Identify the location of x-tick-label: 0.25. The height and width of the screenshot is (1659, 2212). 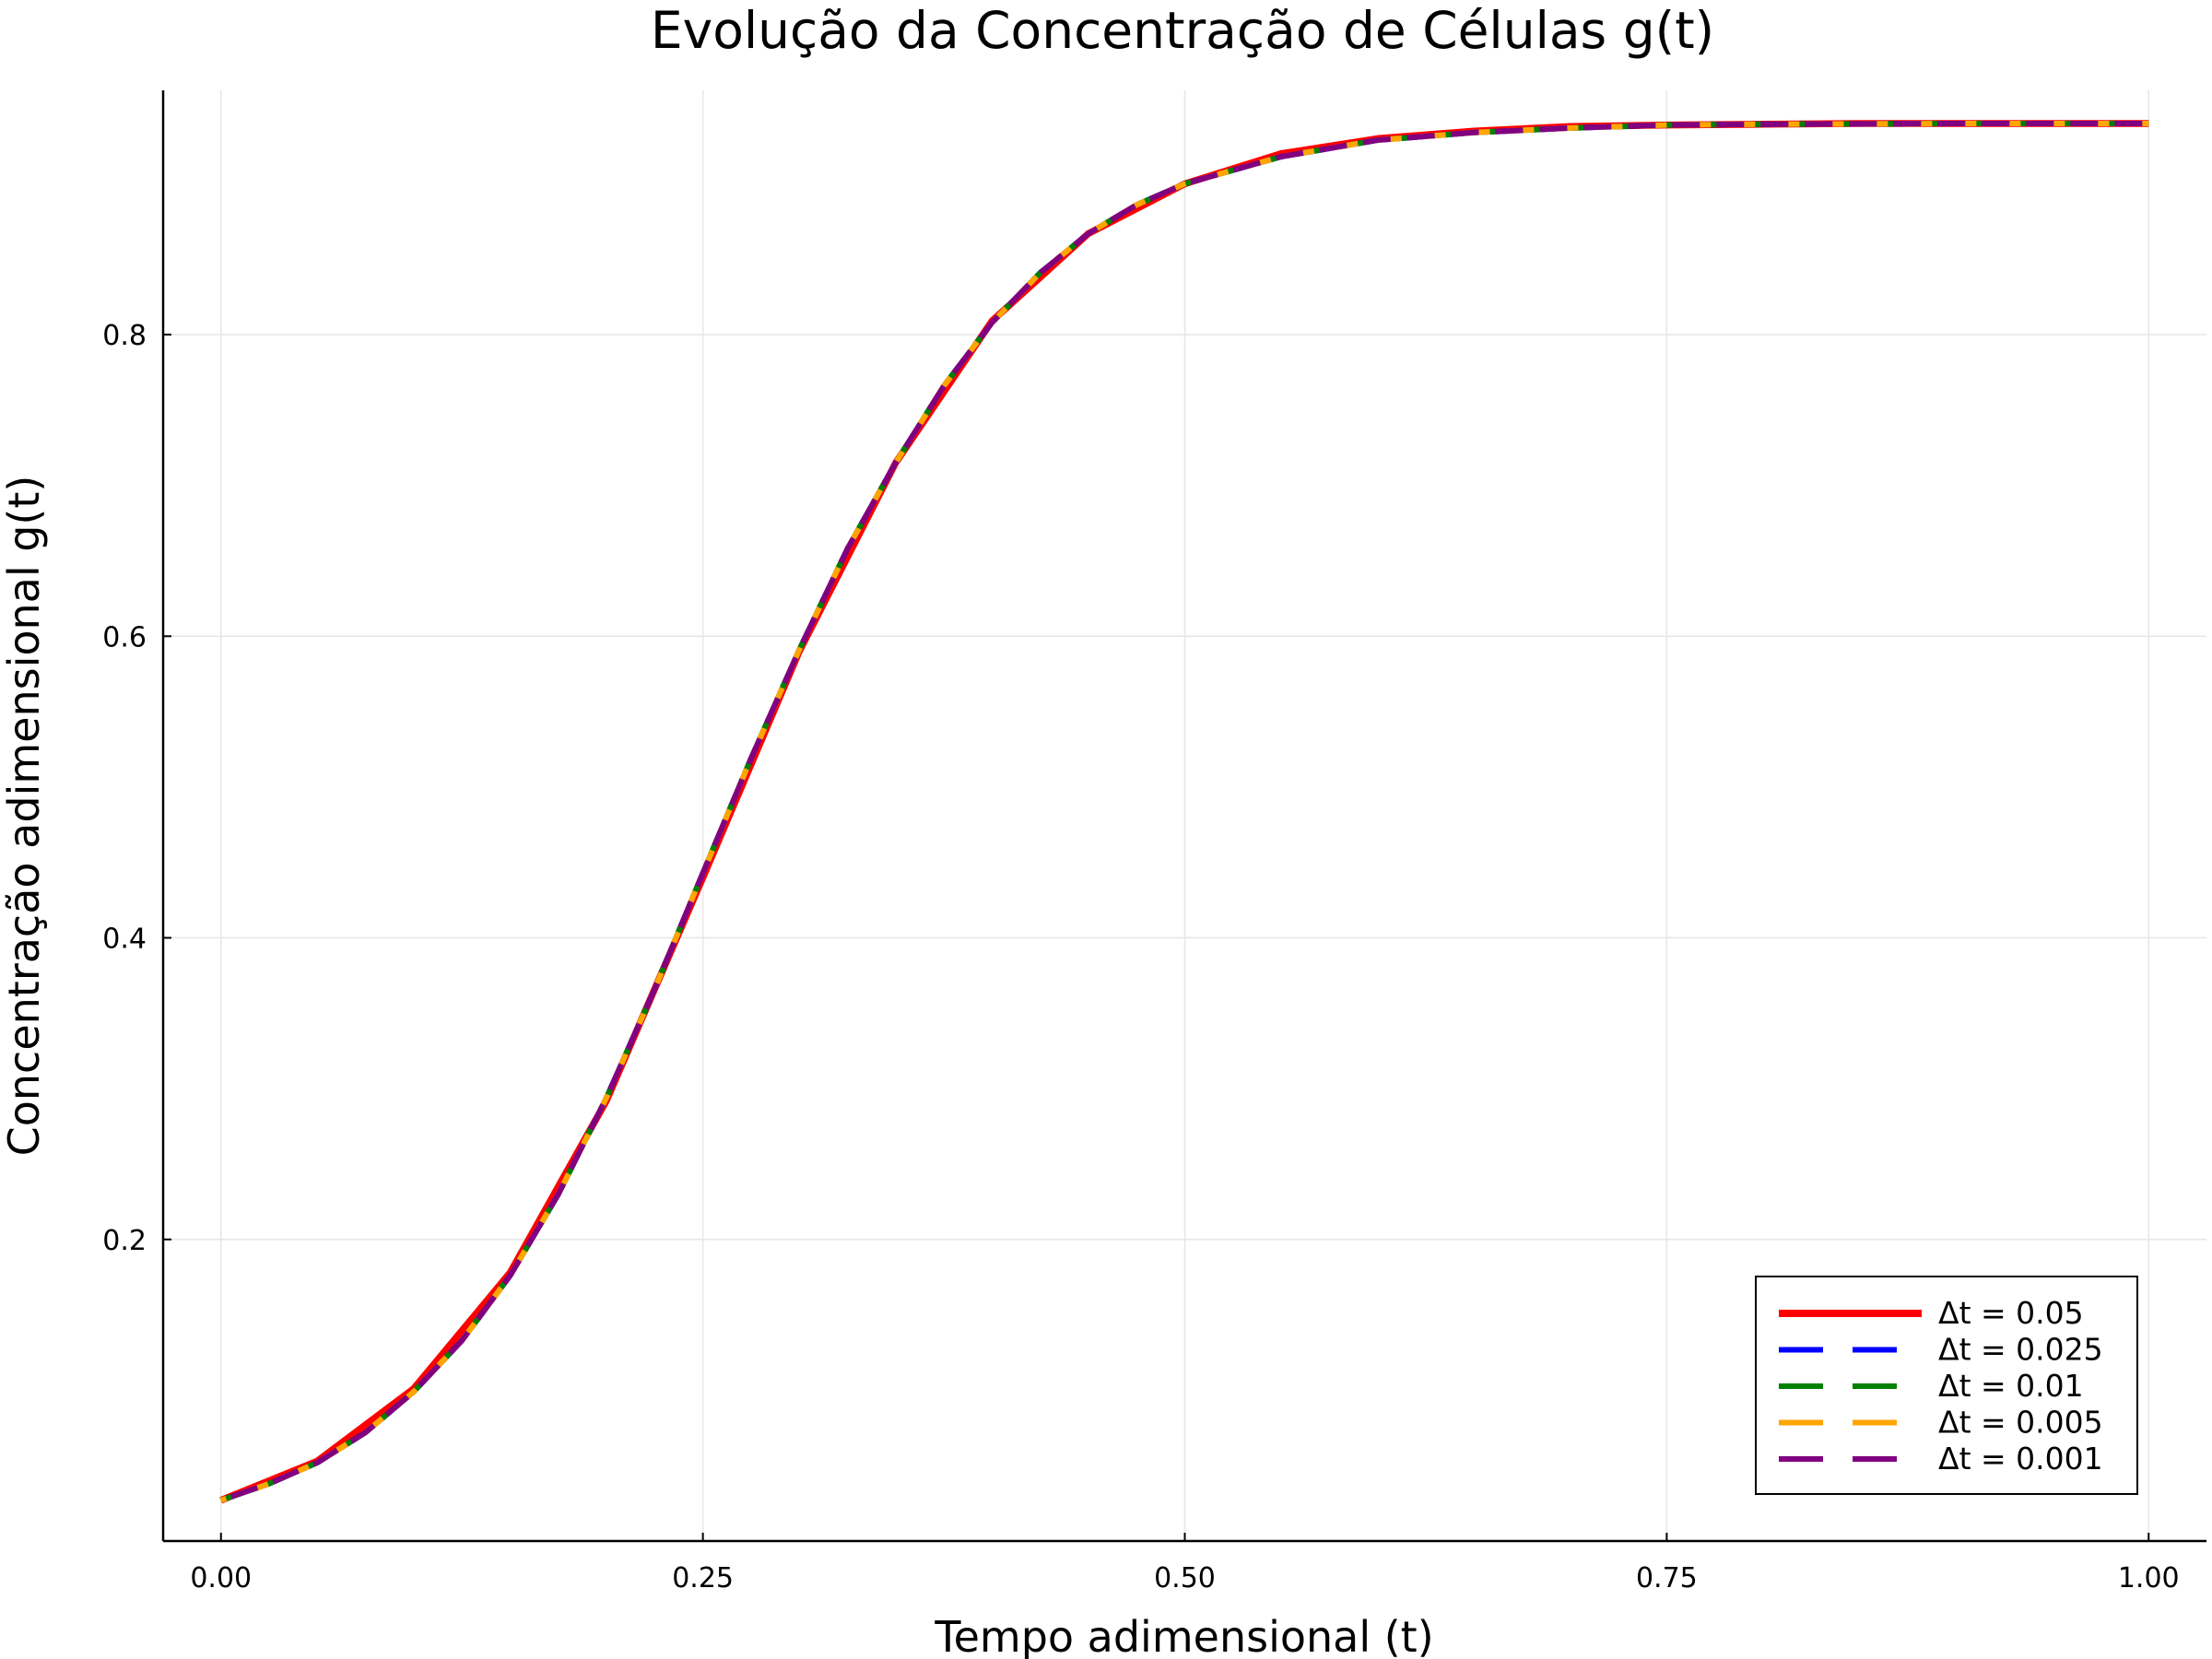
(703, 1578).